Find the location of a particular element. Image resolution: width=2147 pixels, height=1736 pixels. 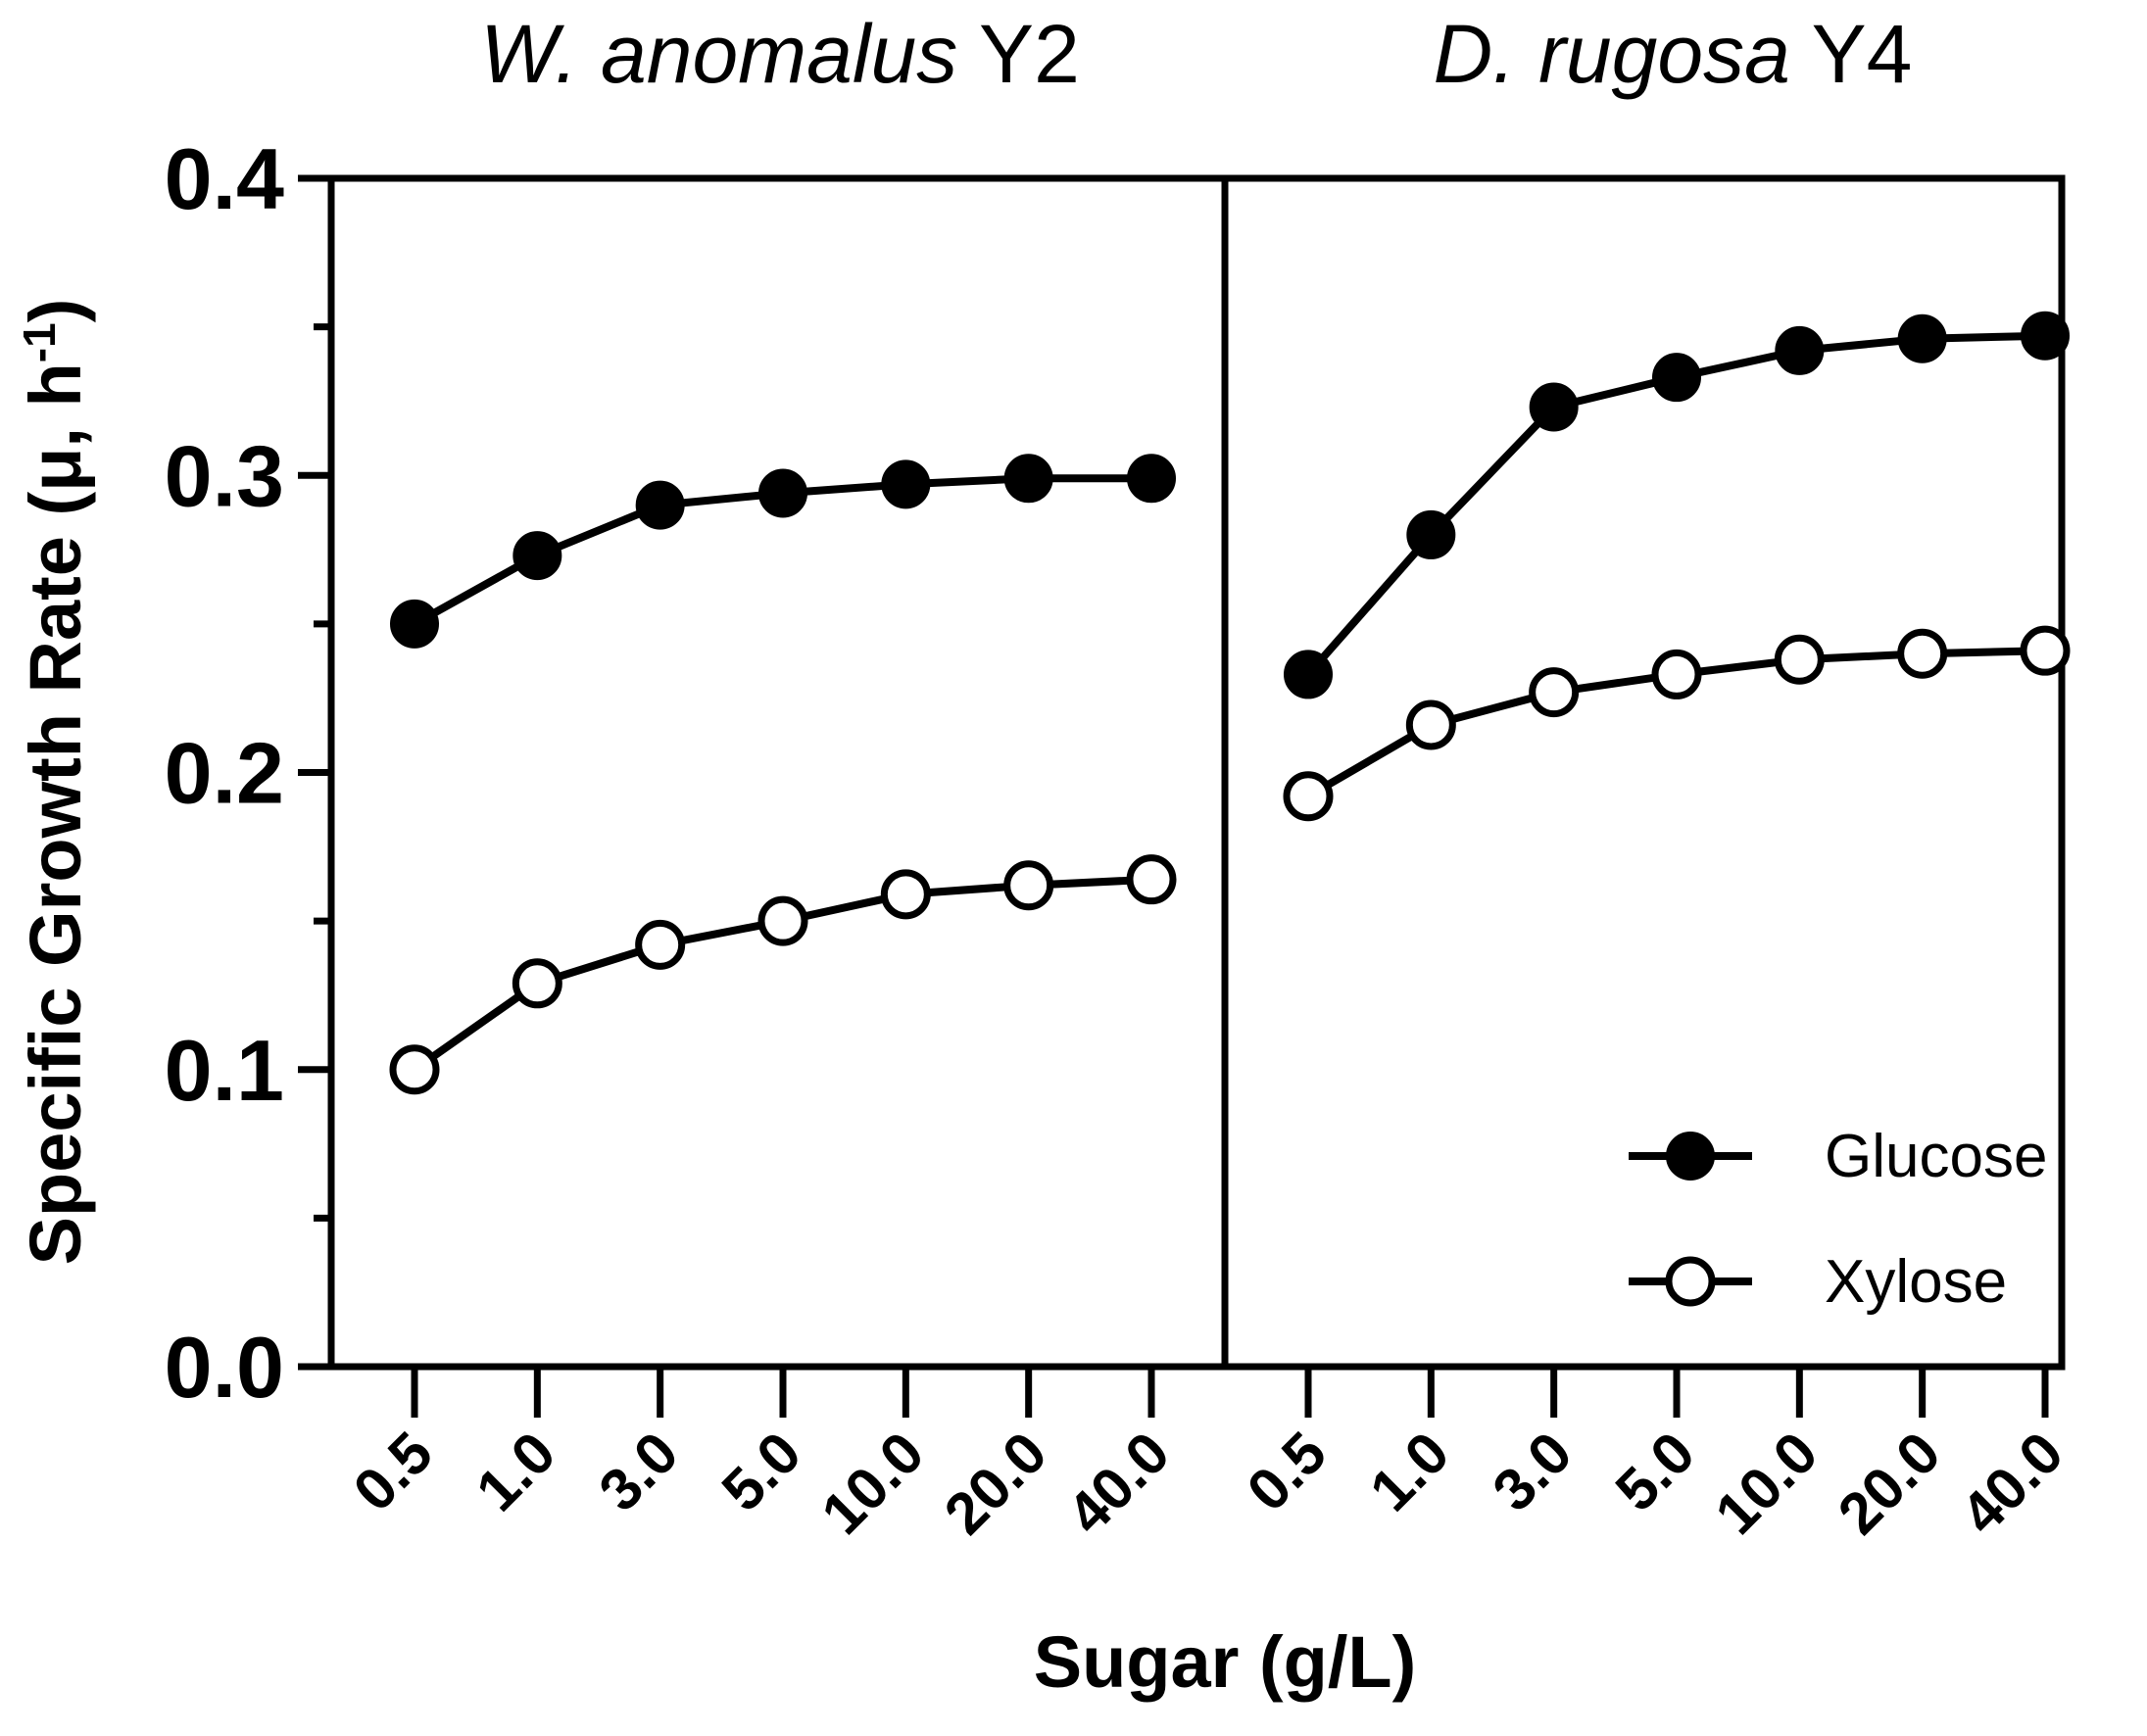

y-tick-label: 0.2 is located at coordinates (224, 773).